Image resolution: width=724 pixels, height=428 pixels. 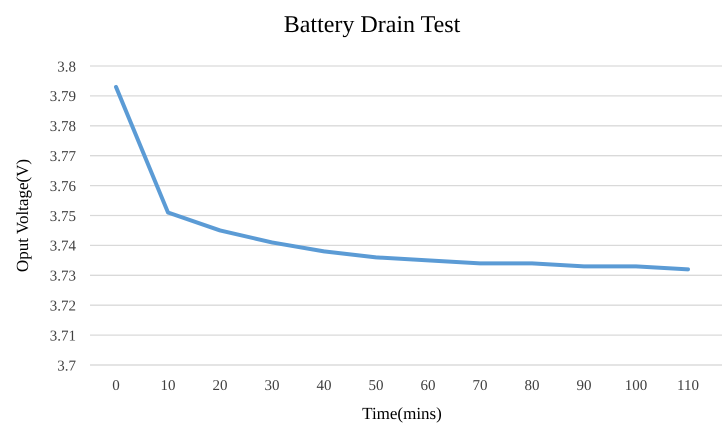 What do you see at coordinates (116, 386) in the screenshot?
I see `x-tick-label: 0` at bounding box center [116, 386].